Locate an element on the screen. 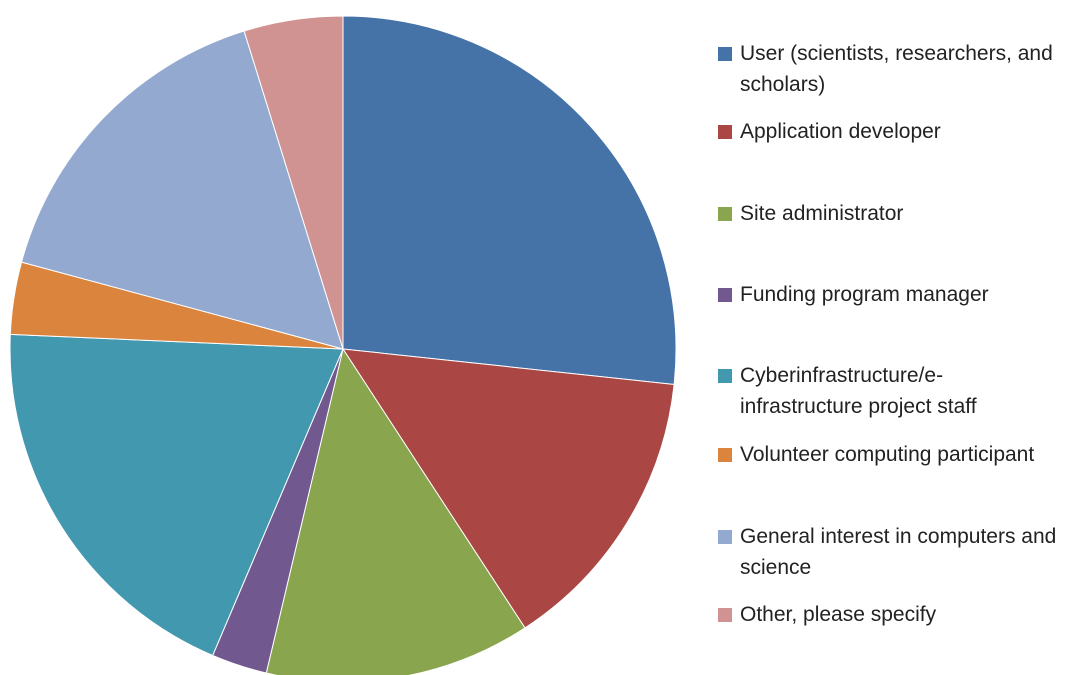 This screenshot has height=675, width=1066. legend-label: Other, please specify is located at coordinates (838, 614).